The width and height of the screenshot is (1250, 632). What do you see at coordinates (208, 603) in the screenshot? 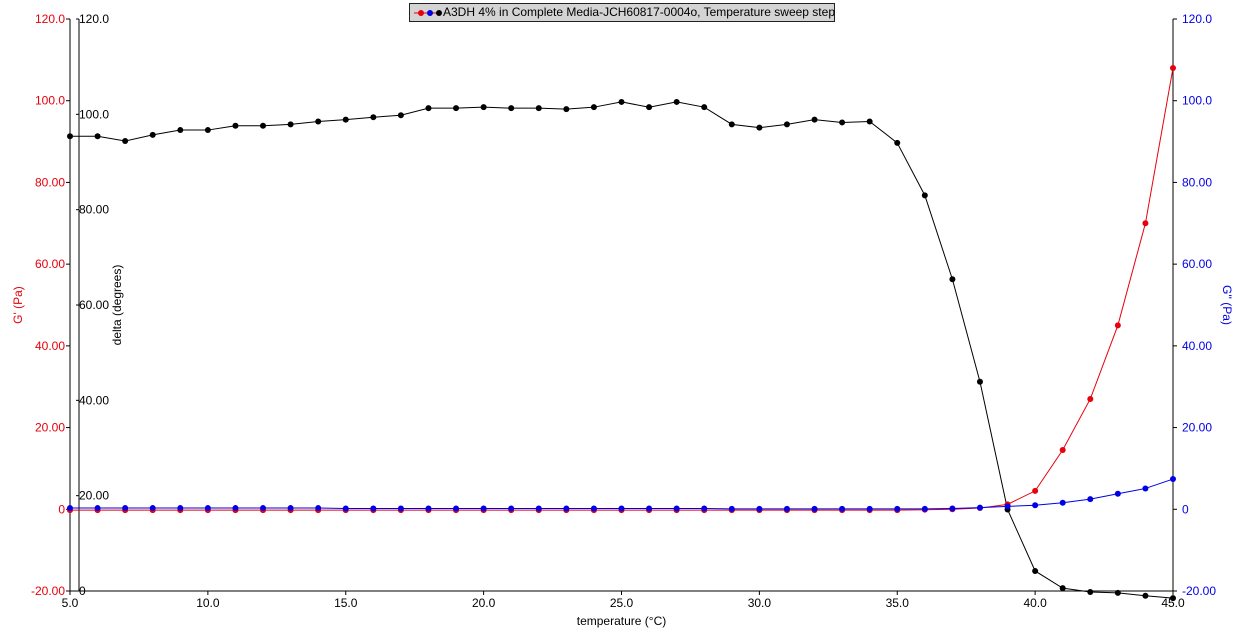
I see `x-tick-label: 10.0` at bounding box center [208, 603].